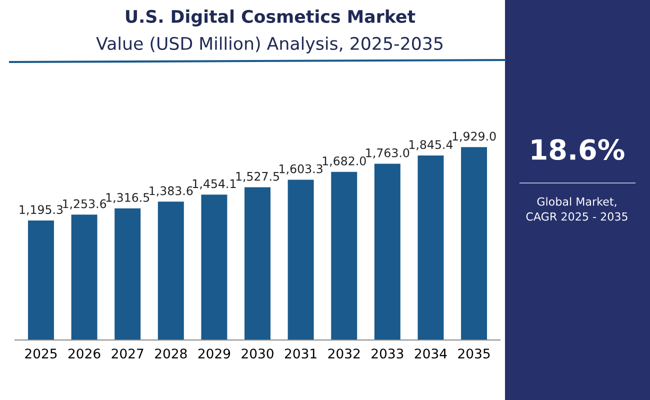  I want to click on text: 18.6%, so click(578, 149).